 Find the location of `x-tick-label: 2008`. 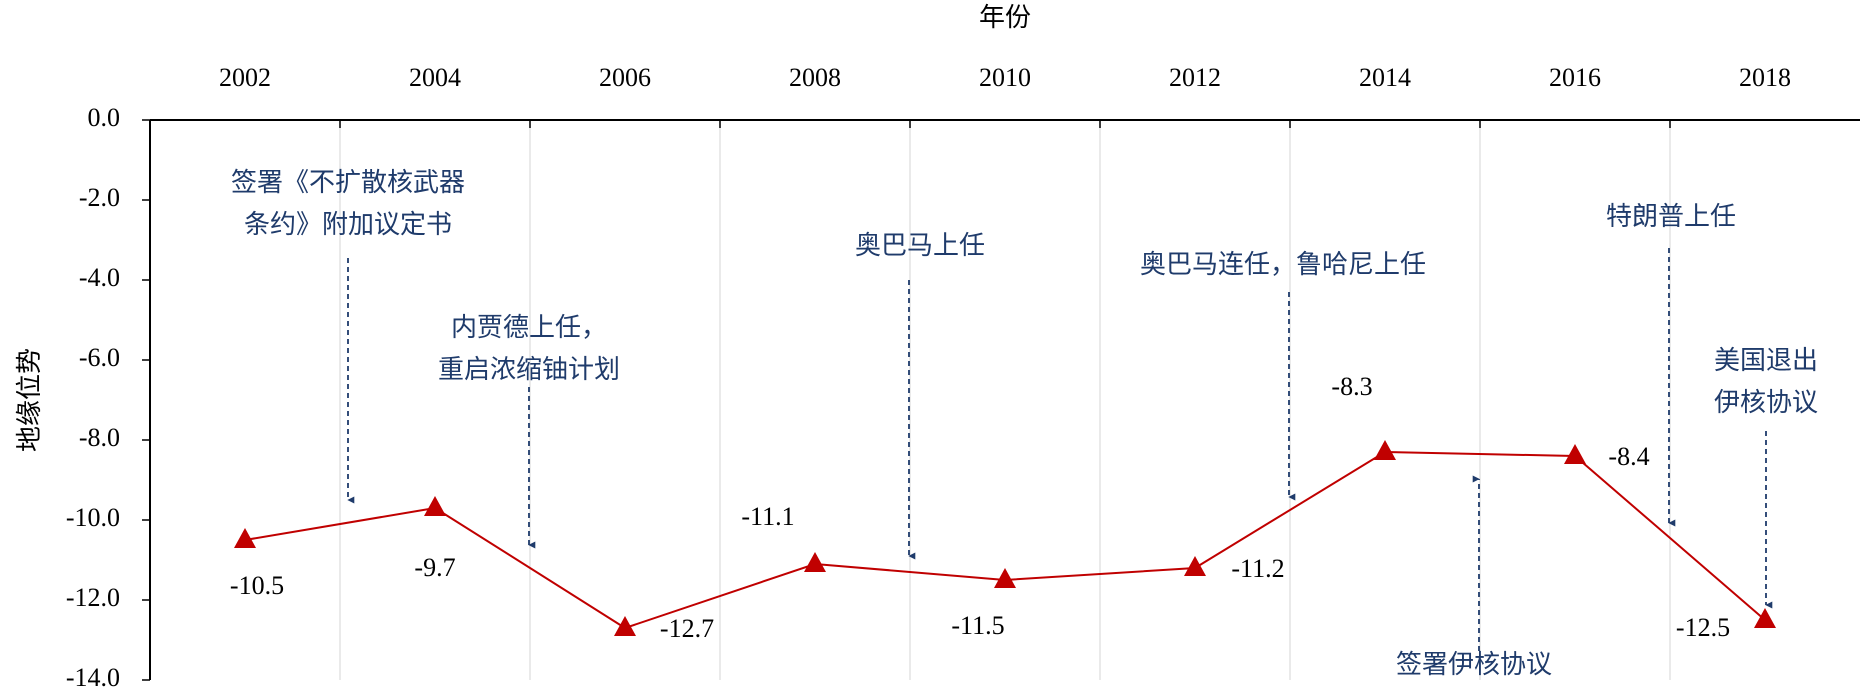

x-tick-label: 2008 is located at coordinates (815, 77).